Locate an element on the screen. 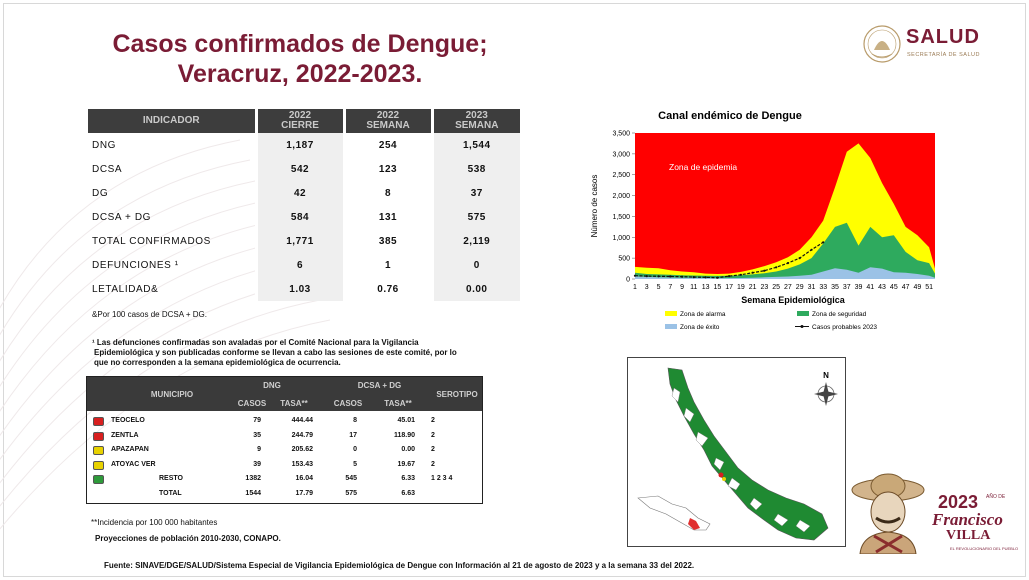  indicator-row: DNG 1,187 254 1,544 is located at coordinates (304, 145).